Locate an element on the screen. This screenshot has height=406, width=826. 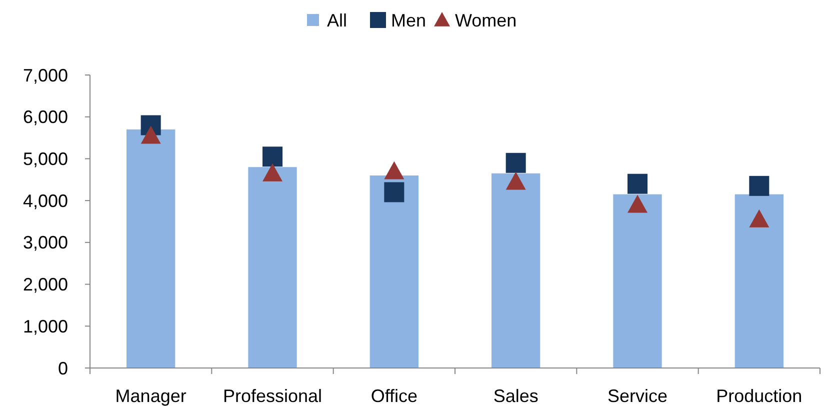
y-tick-label: 7,000 is located at coordinates (45, 75).